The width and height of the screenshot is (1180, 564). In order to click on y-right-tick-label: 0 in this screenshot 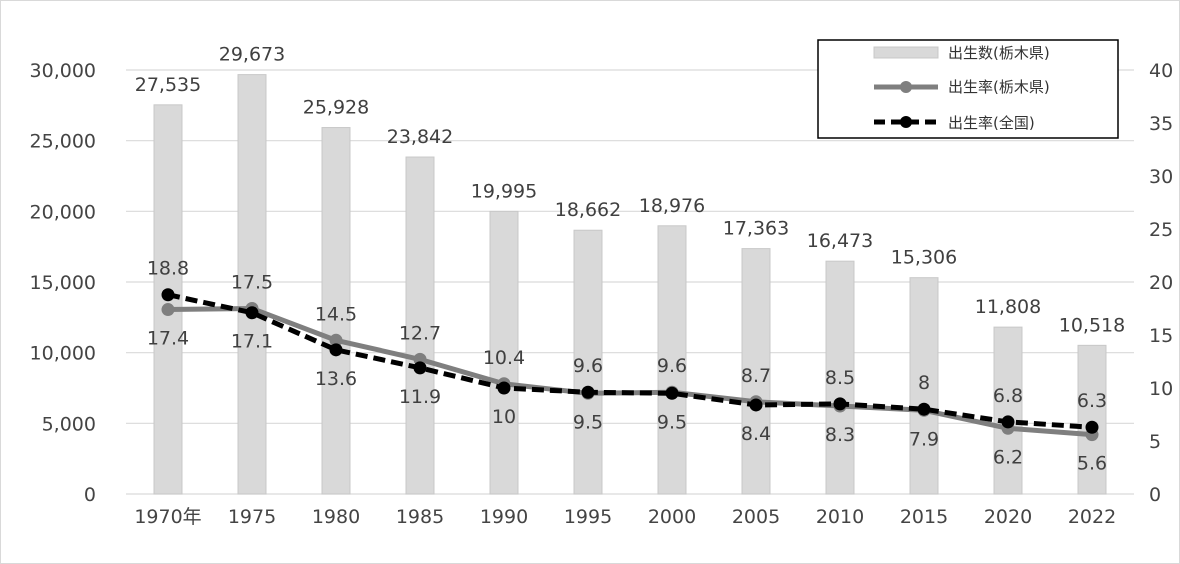, I will do `click(1155, 495)`.